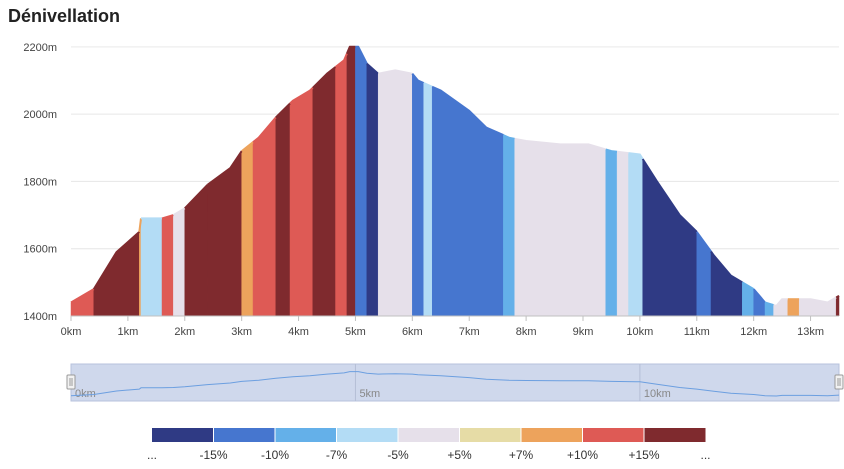 The image size is (844, 469). Describe the element at coordinates (213, 455) in the screenshot. I see `legend-label: -15%` at that location.